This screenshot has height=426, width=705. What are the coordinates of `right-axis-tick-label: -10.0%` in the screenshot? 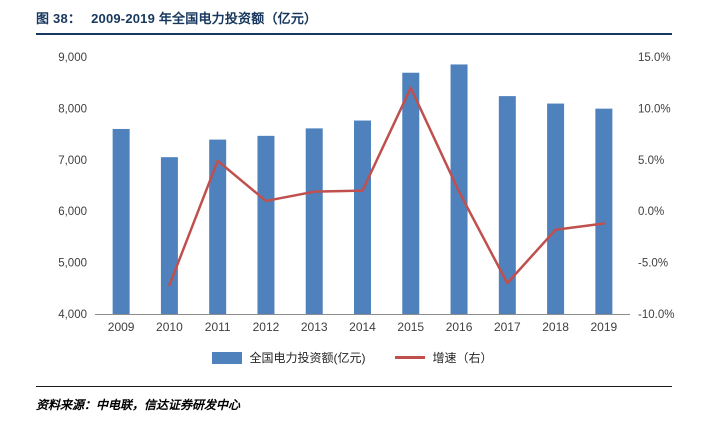 It's located at (656, 315).